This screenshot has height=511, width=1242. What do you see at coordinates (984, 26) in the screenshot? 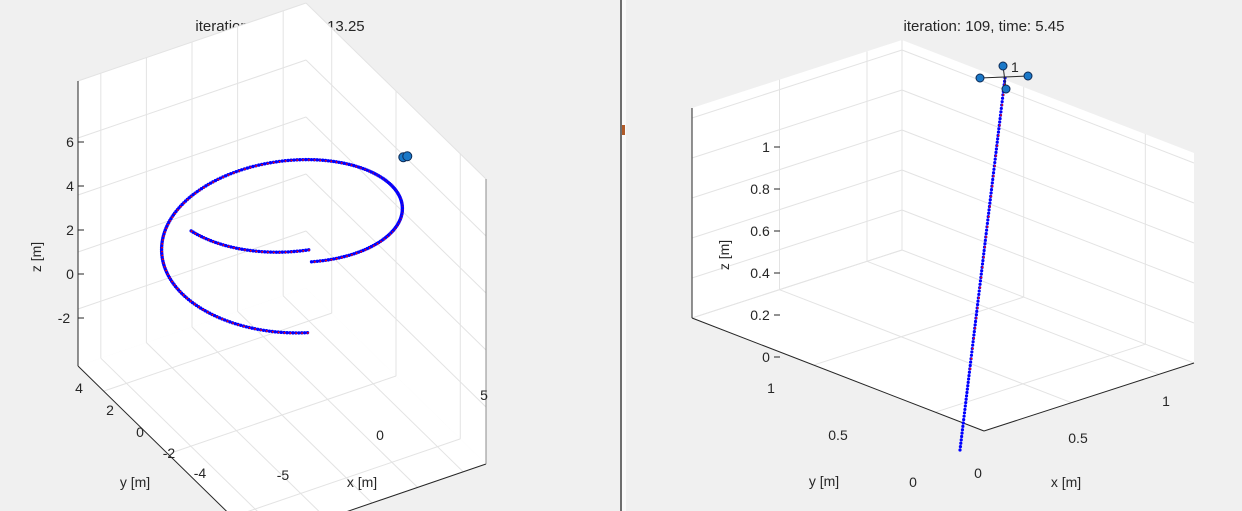
I see `chart-title-right: iteration: 109, time: 5.45` at bounding box center [984, 26].